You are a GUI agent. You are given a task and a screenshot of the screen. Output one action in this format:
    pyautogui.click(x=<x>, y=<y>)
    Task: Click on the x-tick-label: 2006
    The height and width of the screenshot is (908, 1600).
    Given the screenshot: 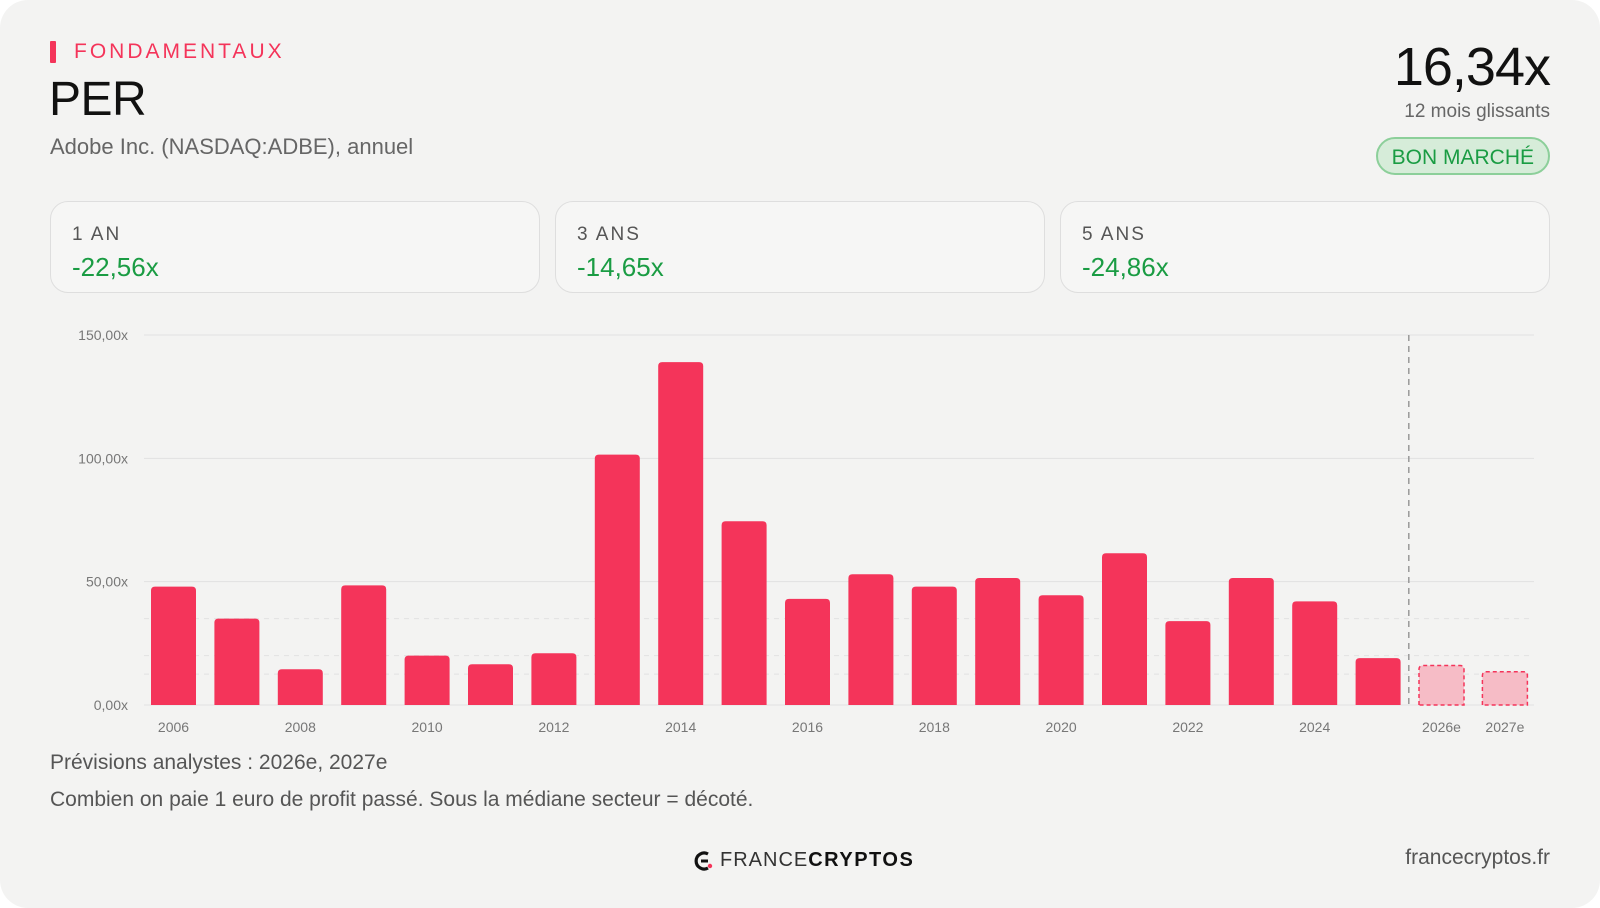 What is the action you would take?
    pyautogui.click(x=173, y=727)
    